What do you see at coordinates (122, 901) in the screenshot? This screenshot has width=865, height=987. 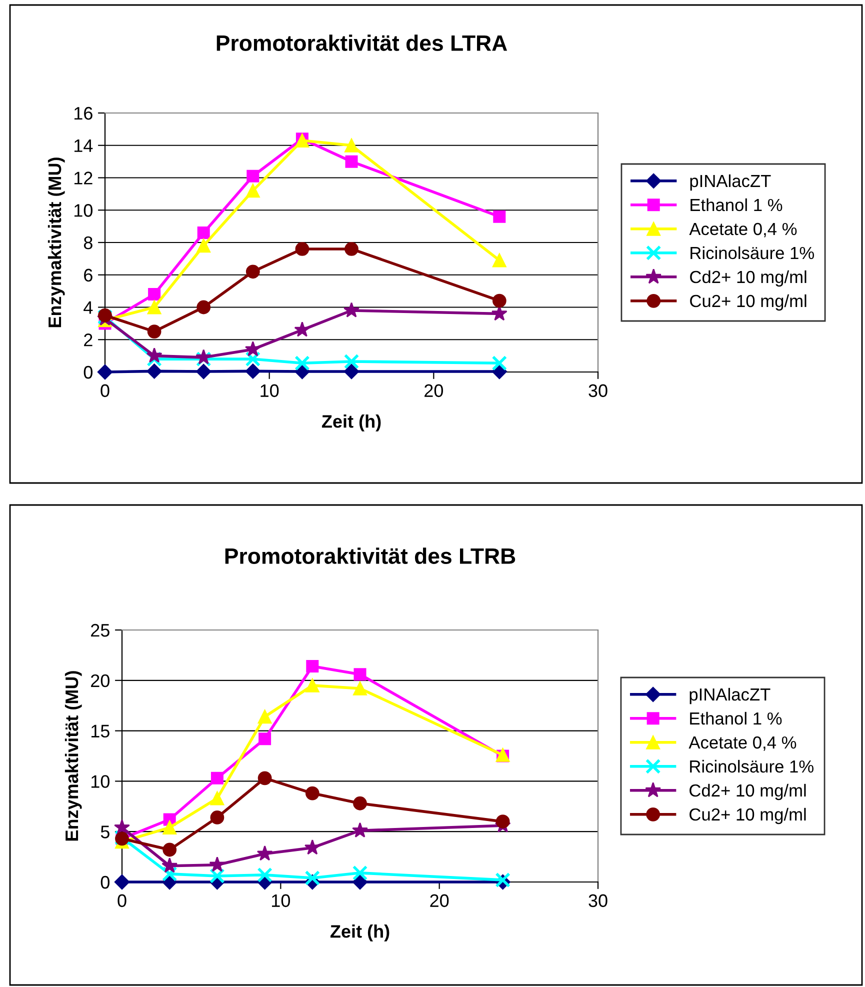 I see `x-tick-label: 0` at bounding box center [122, 901].